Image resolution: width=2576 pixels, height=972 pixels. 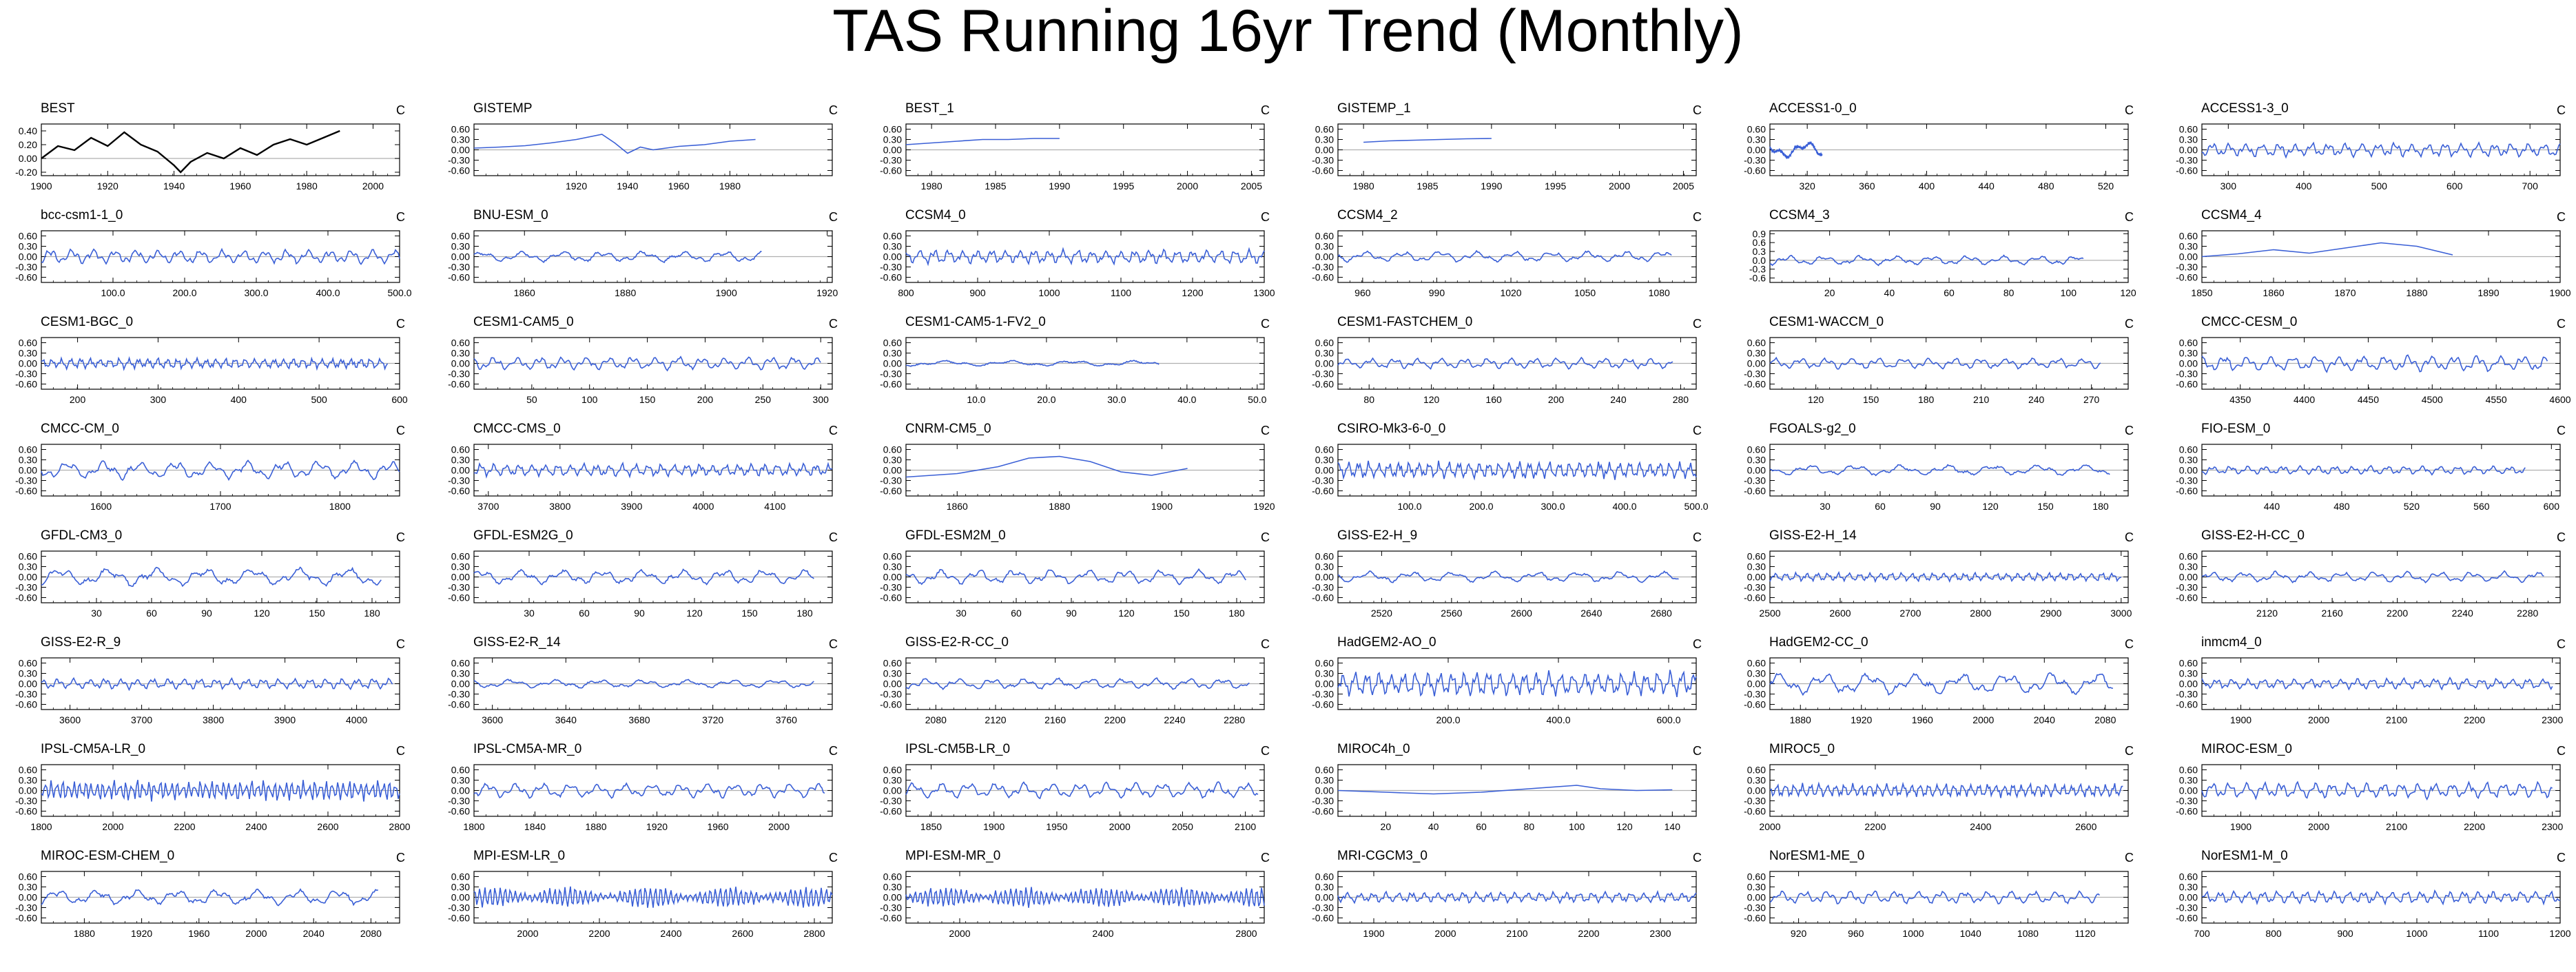 What do you see at coordinates (2046, 186) in the screenshot?
I see `x-tick-label: 480` at bounding box center [2046, 186].